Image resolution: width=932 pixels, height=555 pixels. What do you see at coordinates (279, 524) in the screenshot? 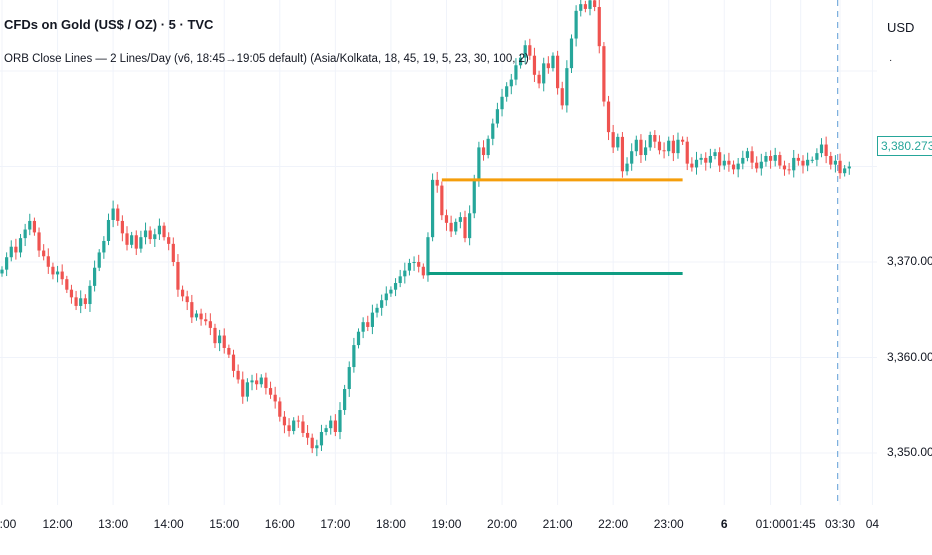
I see `time-tick-label: 16:00` at bounding box center [279, 524].